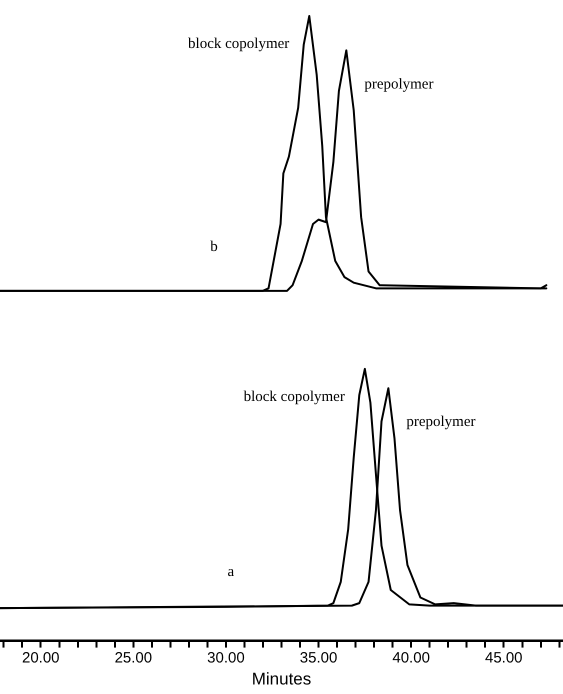 The image size is (563, 694). I want to click on x-tick-label: 25.00, so click(133, 658).